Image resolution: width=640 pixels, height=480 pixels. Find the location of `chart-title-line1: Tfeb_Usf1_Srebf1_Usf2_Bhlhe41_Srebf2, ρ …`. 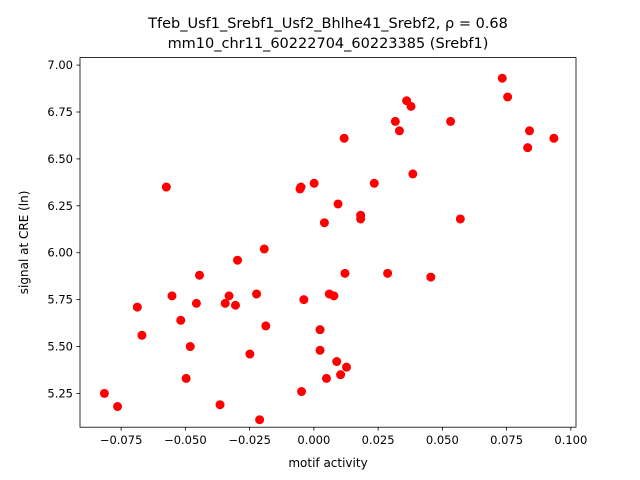

chart-title-line1: Tfeb_Usf1_Srebf1_Usf2_Bhlhe41_Srebf2, ρ … is located at coordinates (327, 24).